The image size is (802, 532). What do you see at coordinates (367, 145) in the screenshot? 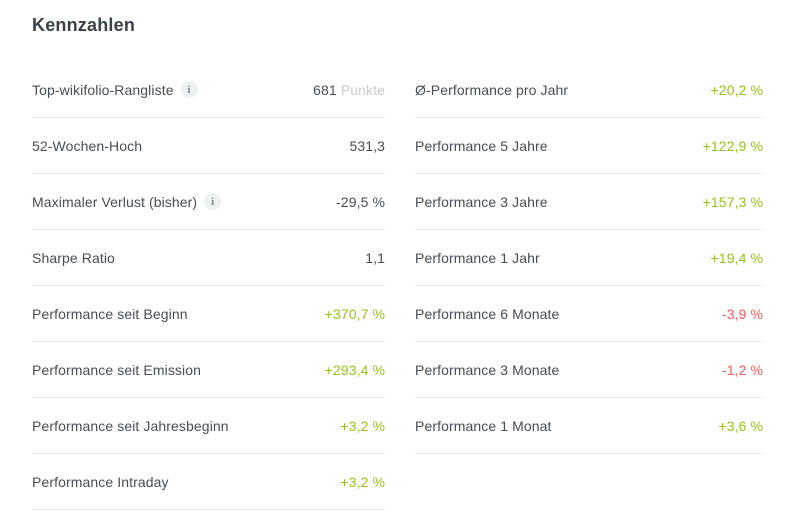
I see `metric-value: 531,3` at bounding box center [367, 145].